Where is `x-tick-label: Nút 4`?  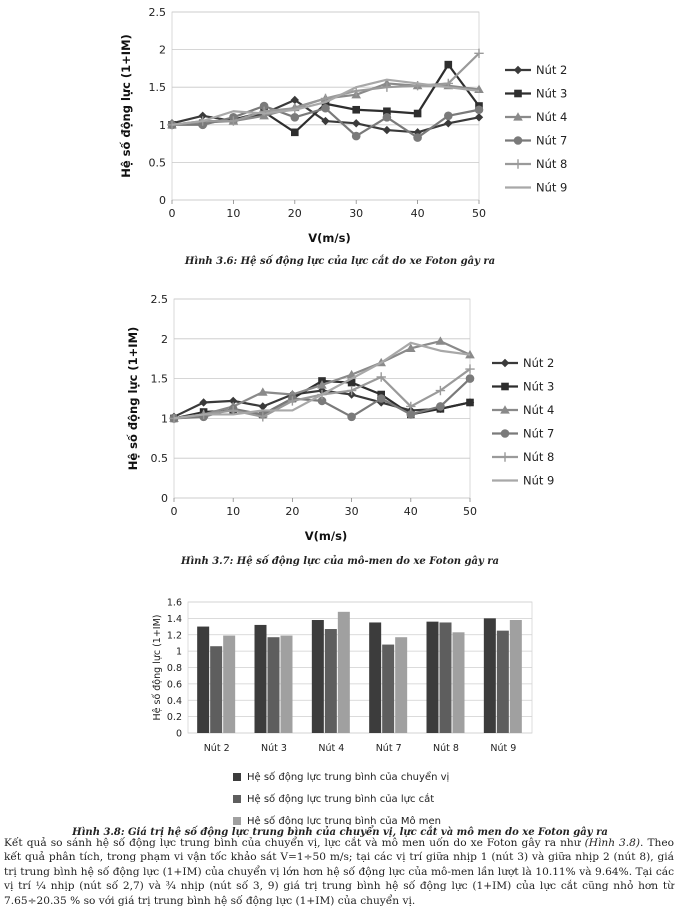 x-tick-label: Nút 4 is located at coordinates (331, 748).